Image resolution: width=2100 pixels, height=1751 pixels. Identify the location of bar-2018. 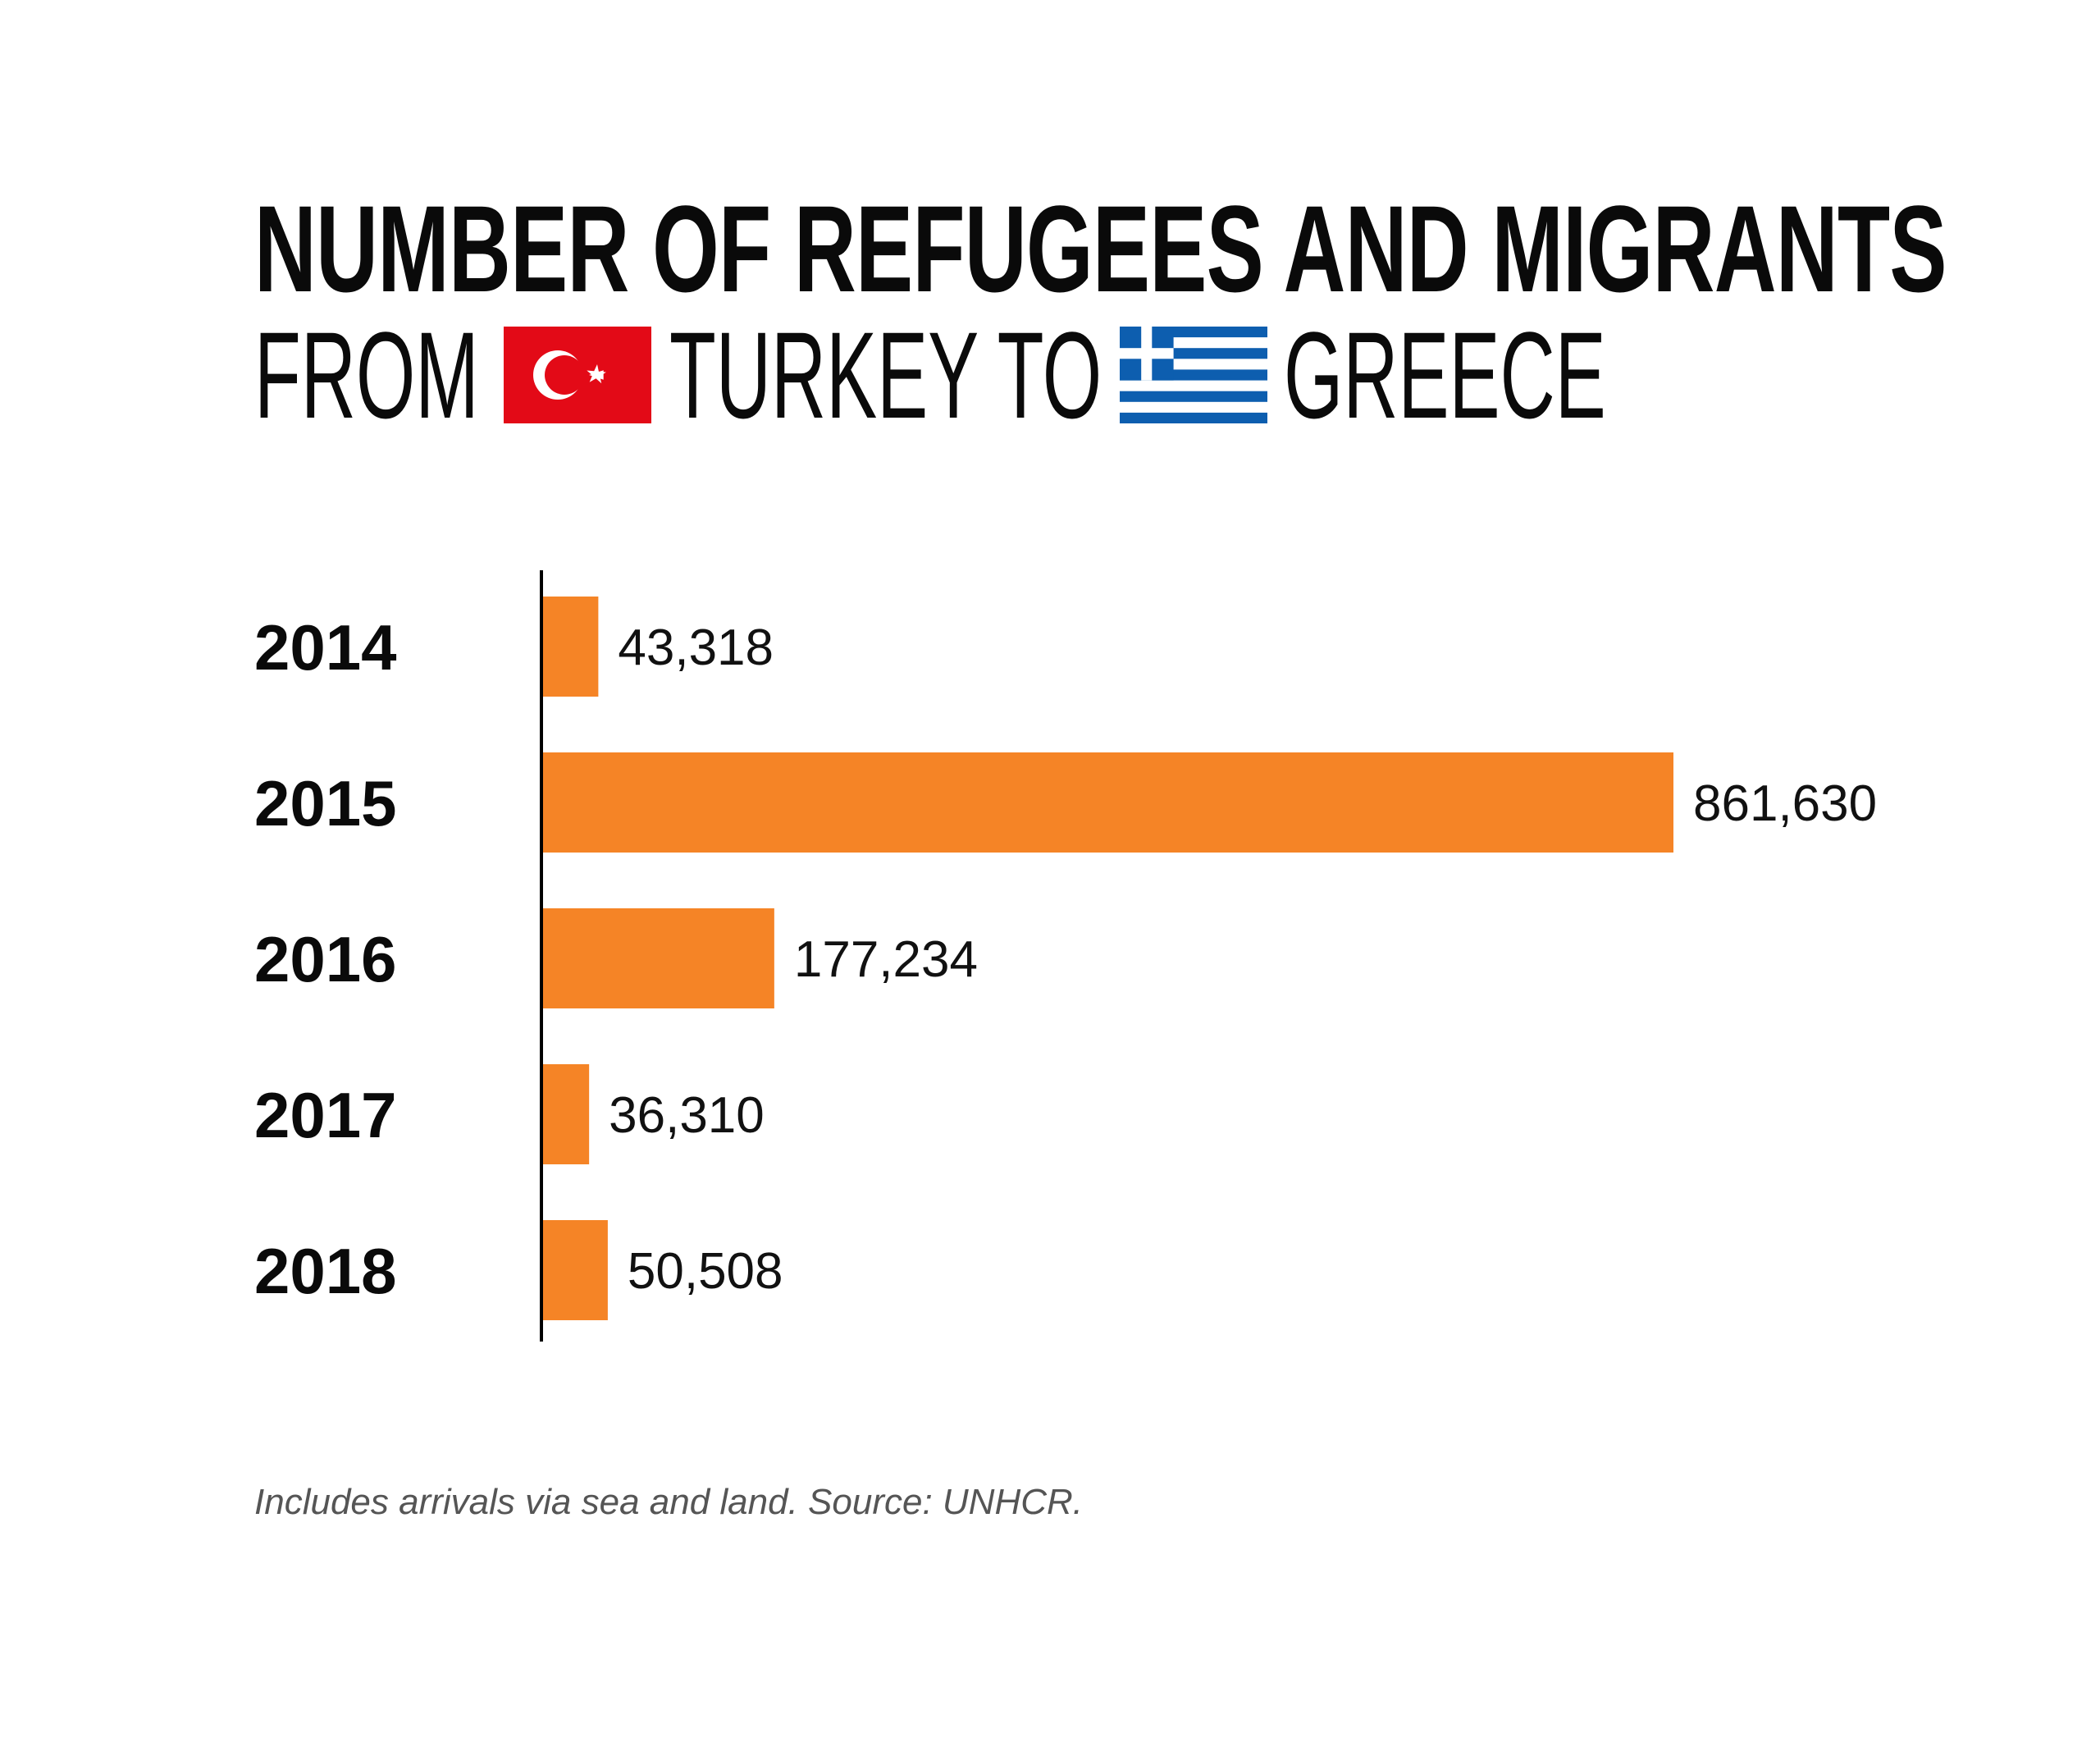
(574, 1270).